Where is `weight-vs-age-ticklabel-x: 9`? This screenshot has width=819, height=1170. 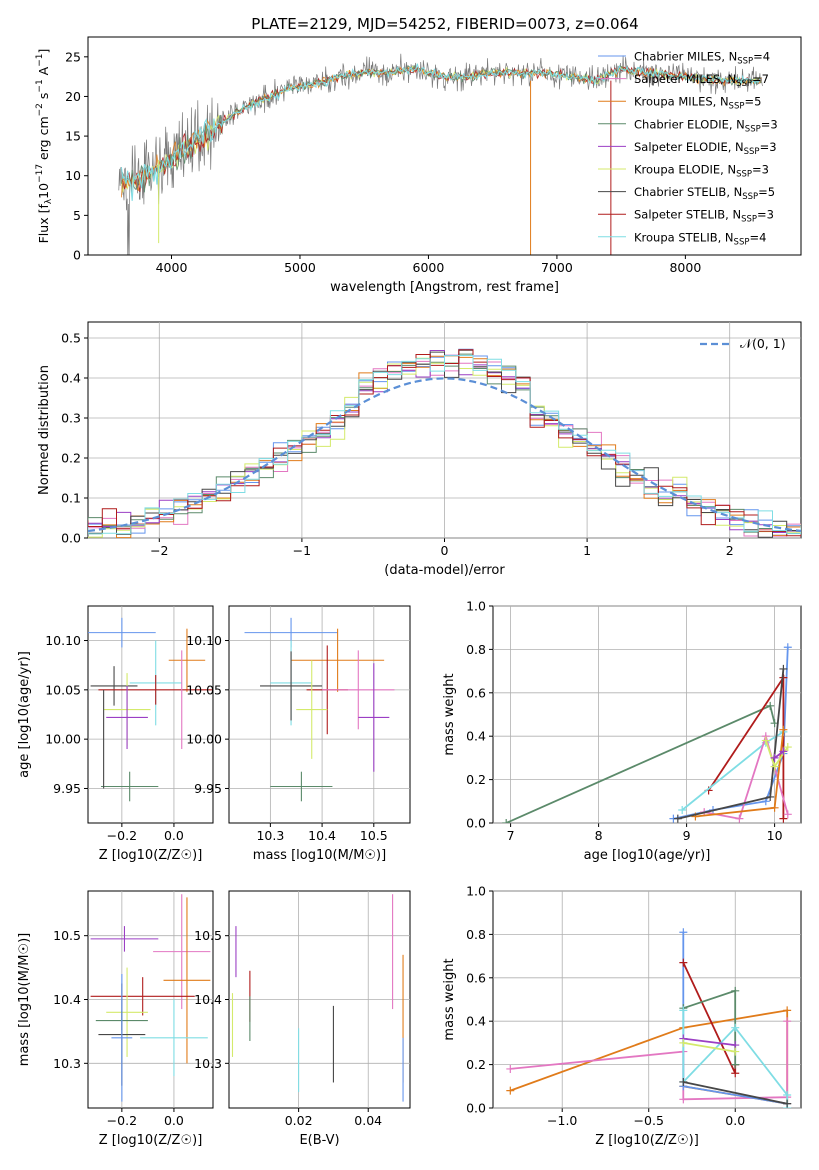 weight-vs-age-ticklabel-x: 9 is located at coordinates (687, 835).